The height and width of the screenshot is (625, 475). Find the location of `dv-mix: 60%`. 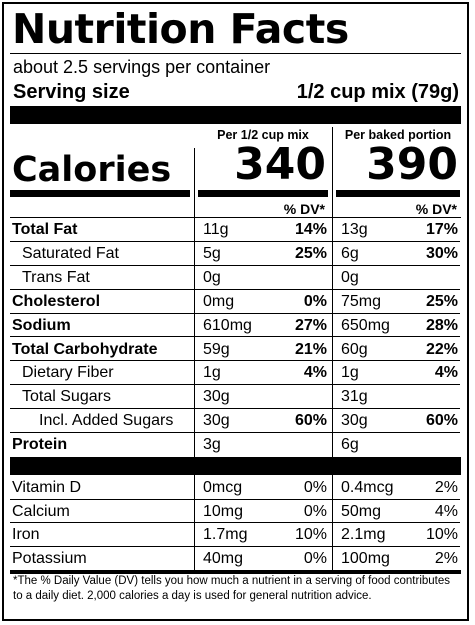

dv-mix: 60% is located at coordinates (310, 421).